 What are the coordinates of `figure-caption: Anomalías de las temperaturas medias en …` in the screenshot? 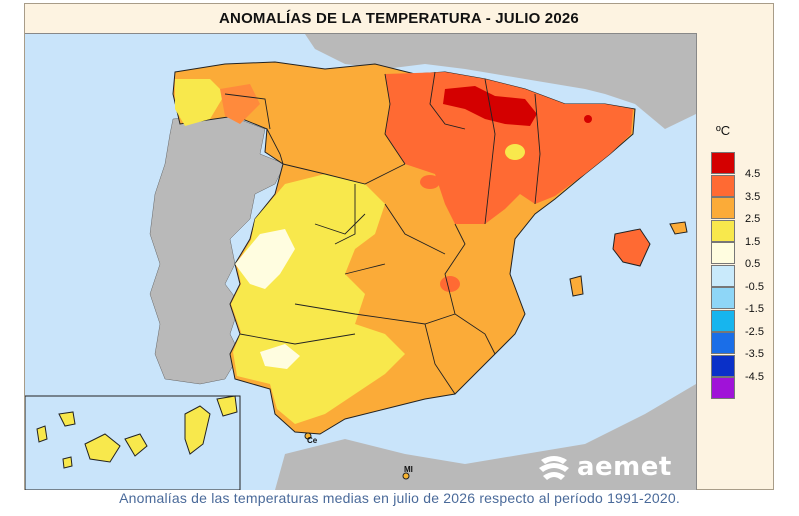 It's located at (399, 498).